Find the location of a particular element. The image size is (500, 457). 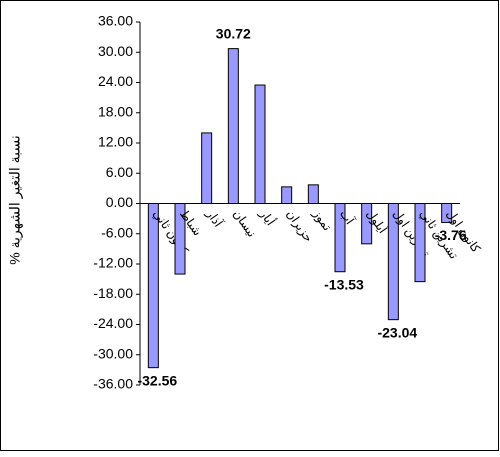

y-tick-label: -30.00 is located at coordinates (113, 353).